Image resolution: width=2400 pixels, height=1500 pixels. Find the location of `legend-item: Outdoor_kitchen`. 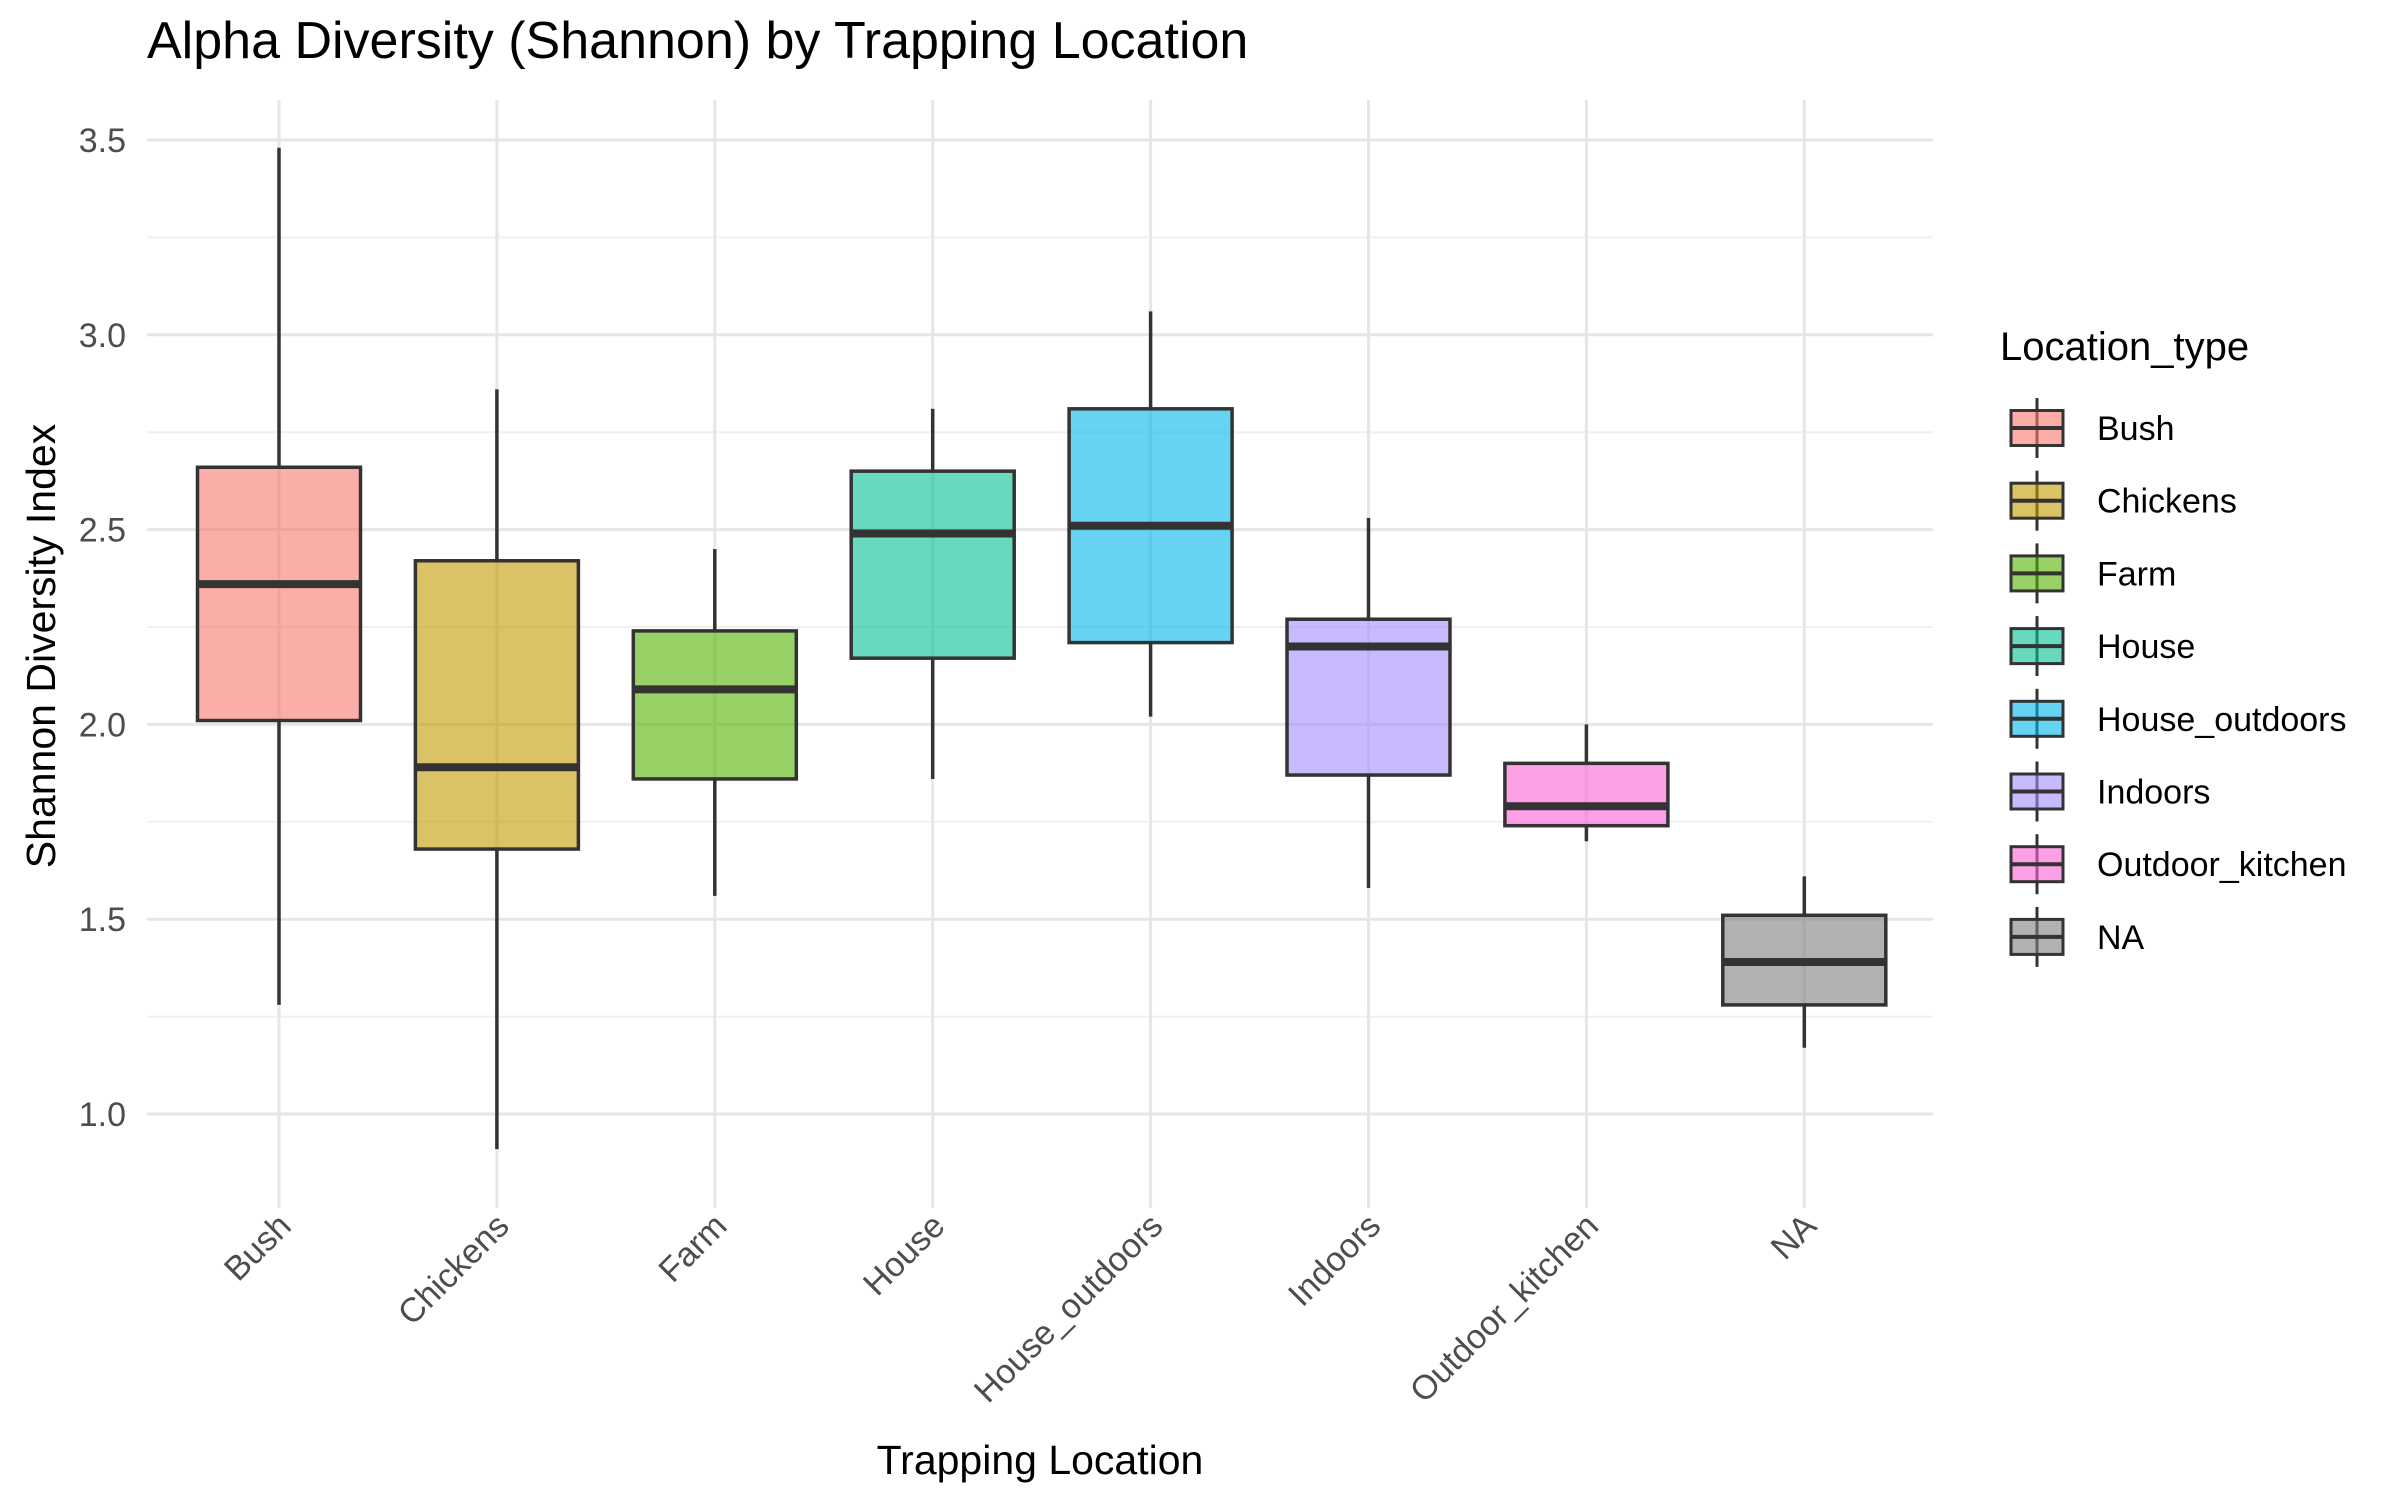

legend-item: Outdoor_kitchen is located at coordinates (2178, 864).